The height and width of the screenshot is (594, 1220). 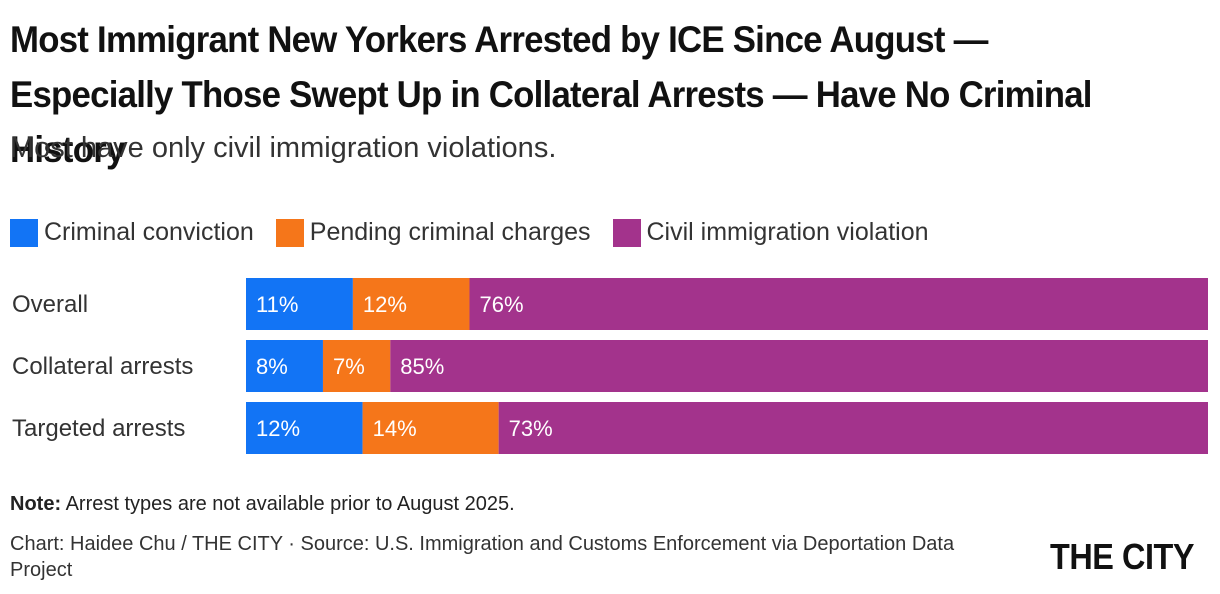 What do you see at coordinates (299, 304) in the screenshot?
I see `bar-overall-criminal-conviction` at bounding box center [299, 304].